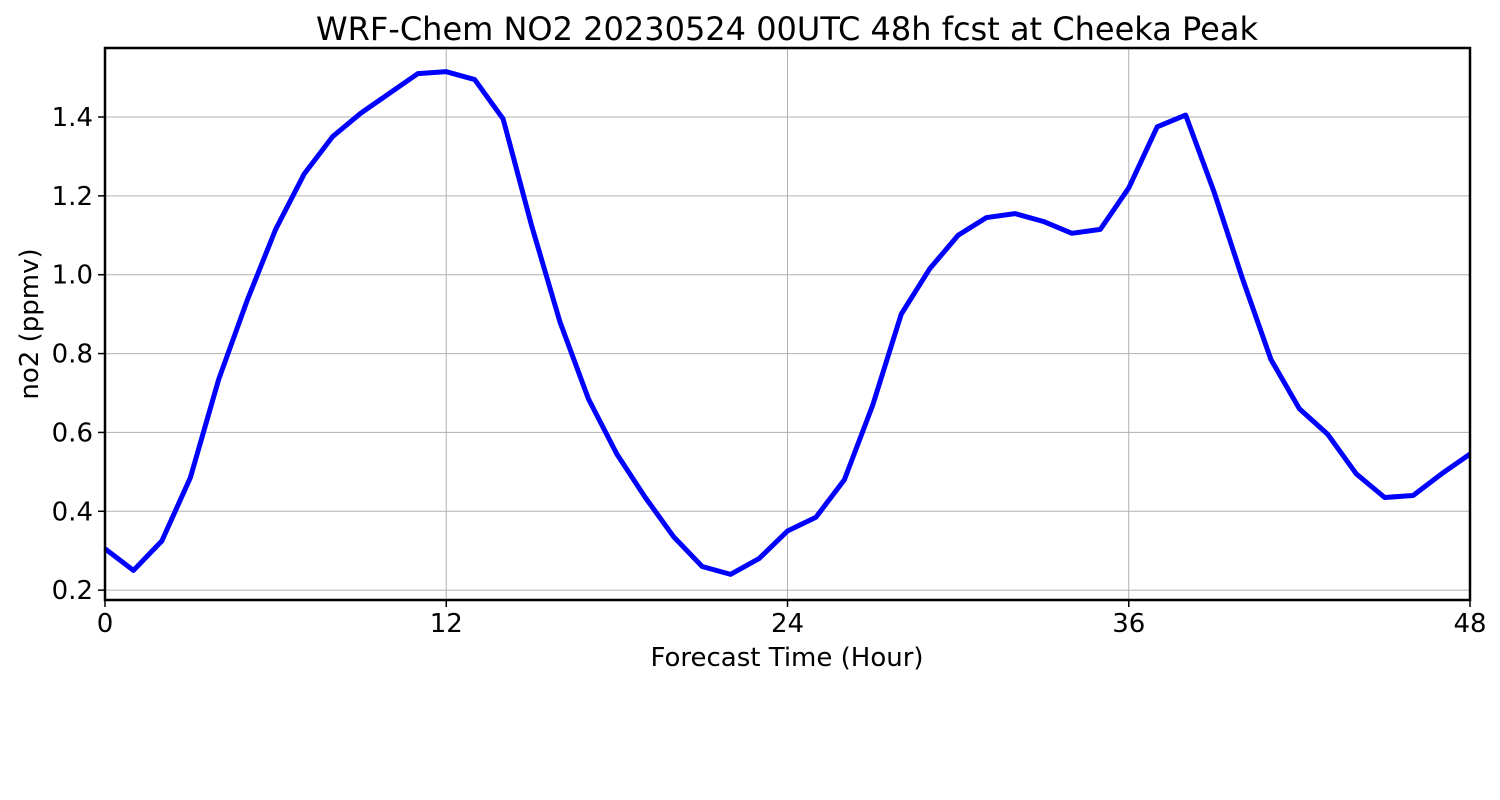 This screenshot has width=1500, height=800. What do you see at coordinates (72, 197) in the screenshot?
I see `y-tick-label: 1.2` at bounding box center [72, 197].